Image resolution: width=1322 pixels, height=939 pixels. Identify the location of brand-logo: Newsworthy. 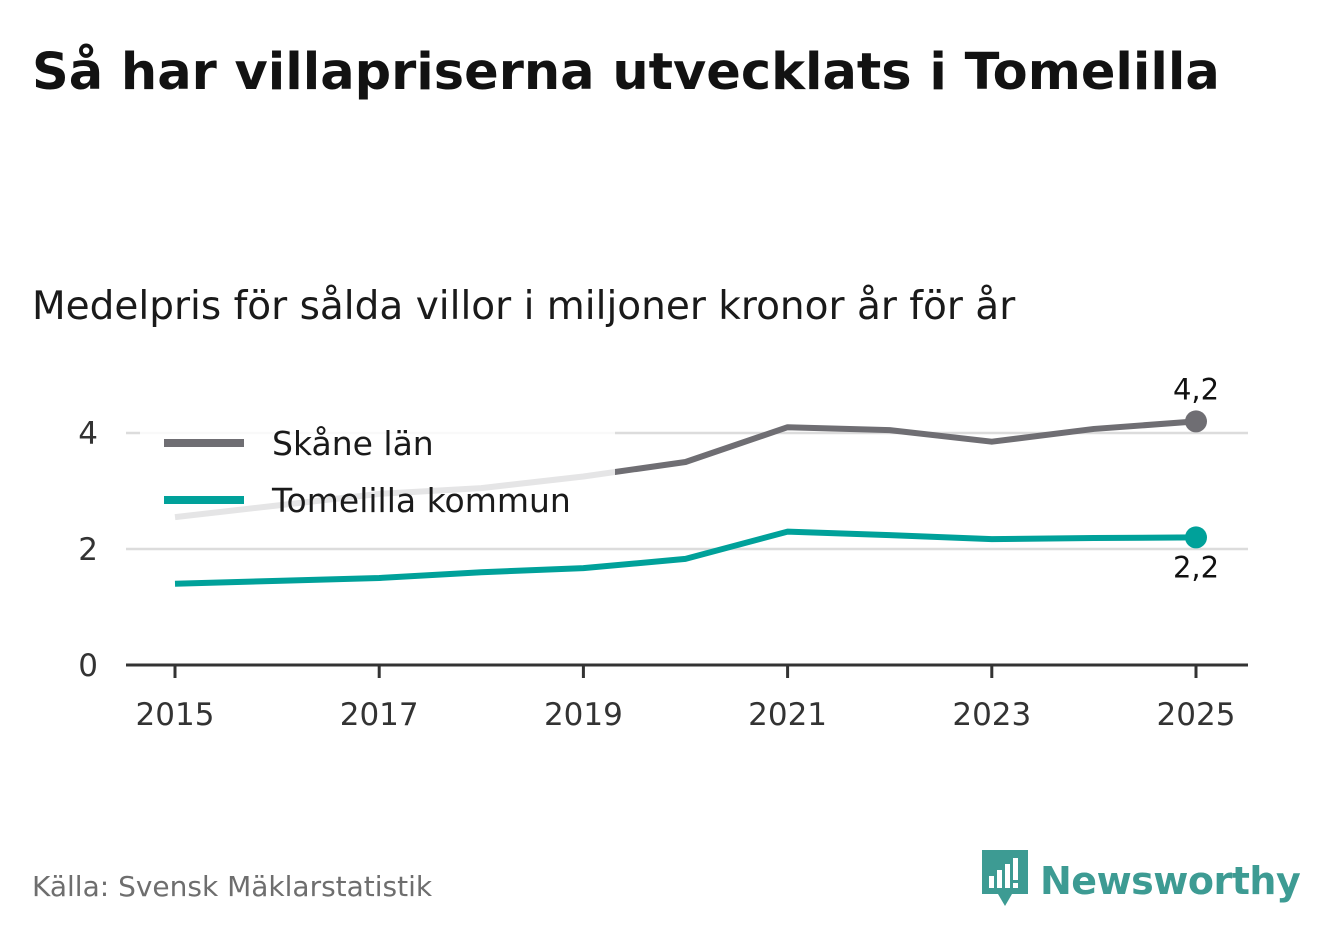
(1140, 881).